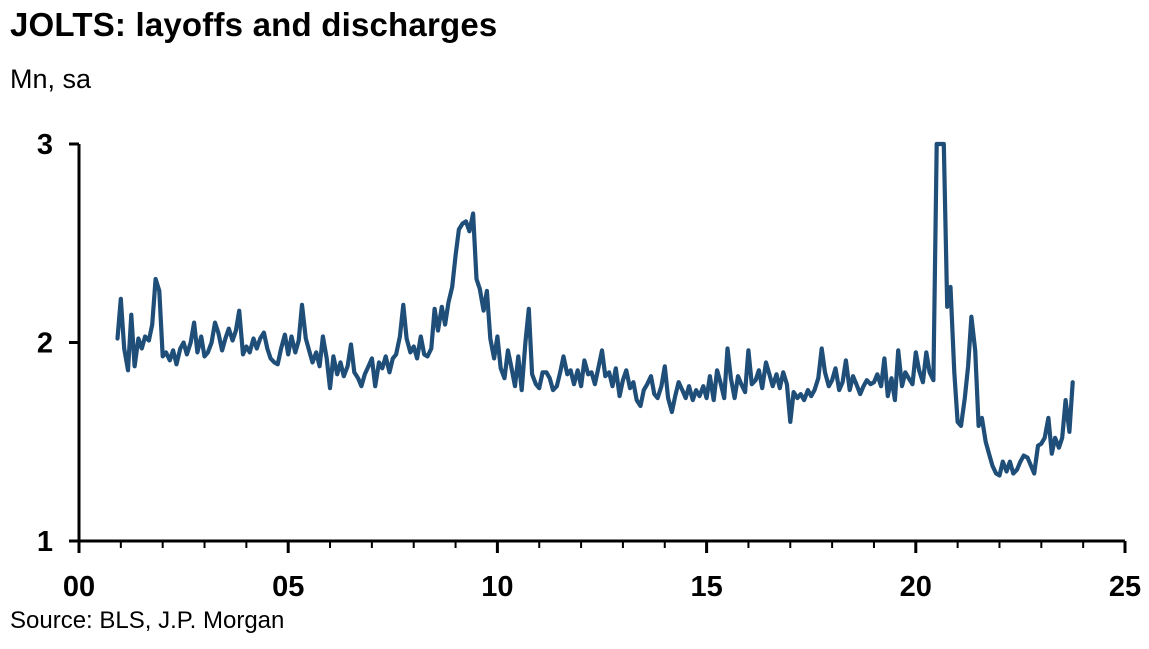 Image resolution: width=1149 pixels, height=649 pixels. What do you see at coordinates (254, 24) in the screenshot?
I see `chart-title: JOLTS: layoffs and discharges` at bounding box center [254, 24].